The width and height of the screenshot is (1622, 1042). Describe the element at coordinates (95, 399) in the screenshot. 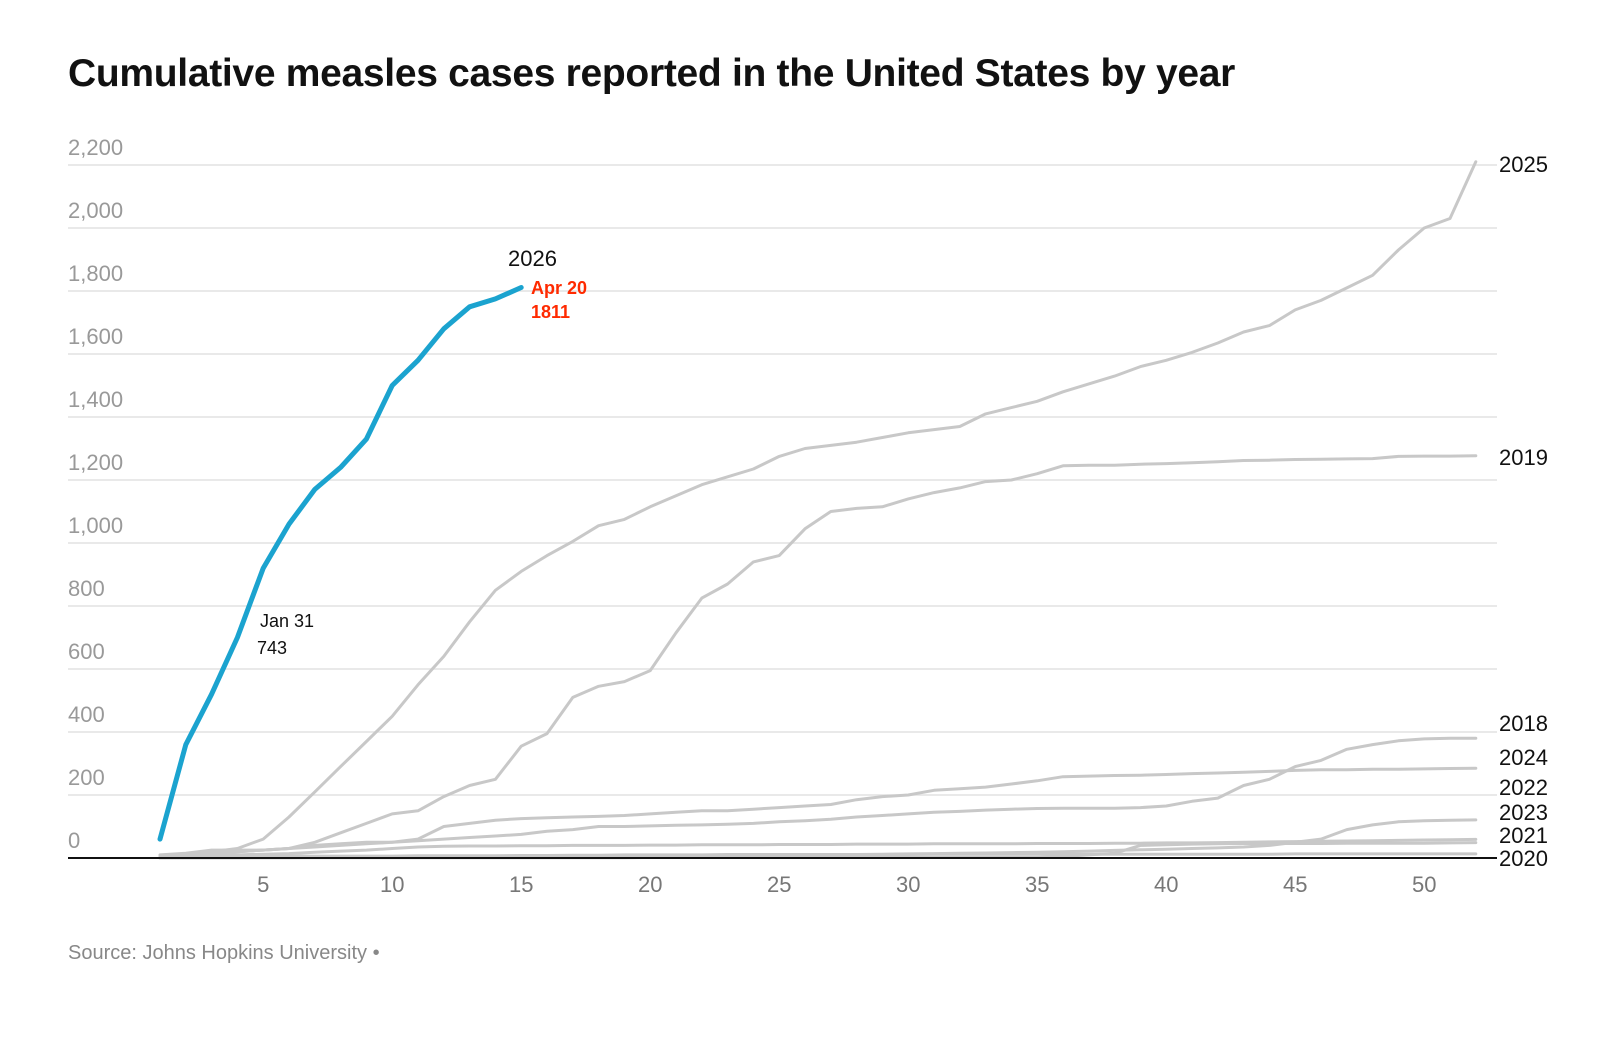

I see `y-tick-label: 1,400` at that location.